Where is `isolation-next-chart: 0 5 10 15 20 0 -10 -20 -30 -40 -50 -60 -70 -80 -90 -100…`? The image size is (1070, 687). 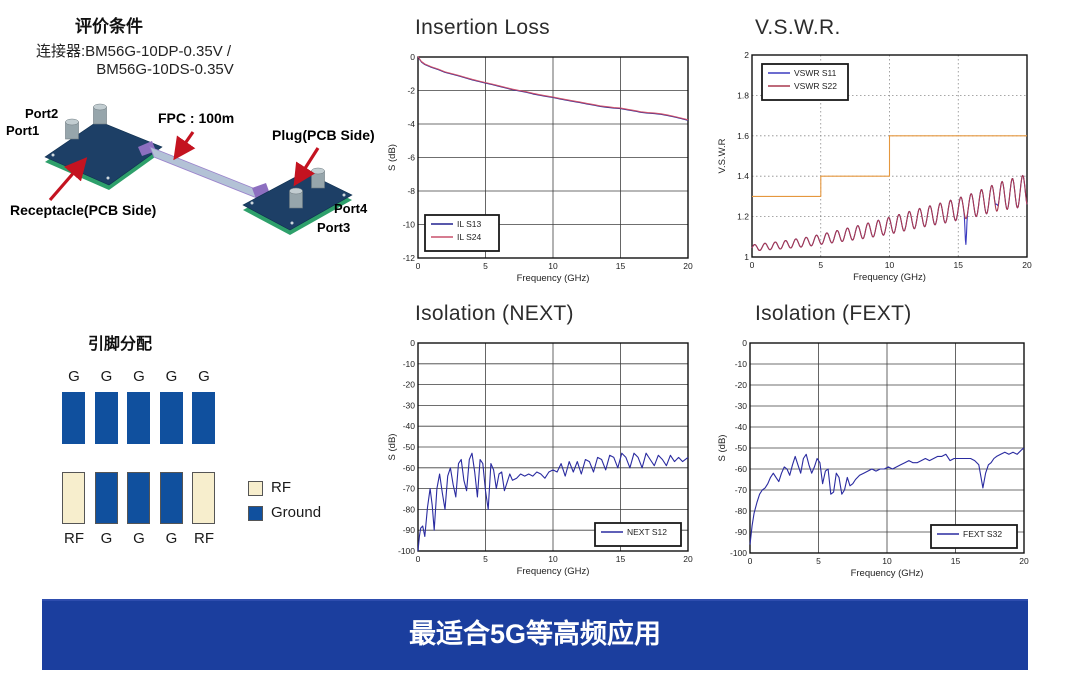 isolation-next-chart: 0 5 10 15 20 0 -10 -20 -30 -40 -50 -60 -70 -80 -90 -100… is located at coordinates (540, 457).